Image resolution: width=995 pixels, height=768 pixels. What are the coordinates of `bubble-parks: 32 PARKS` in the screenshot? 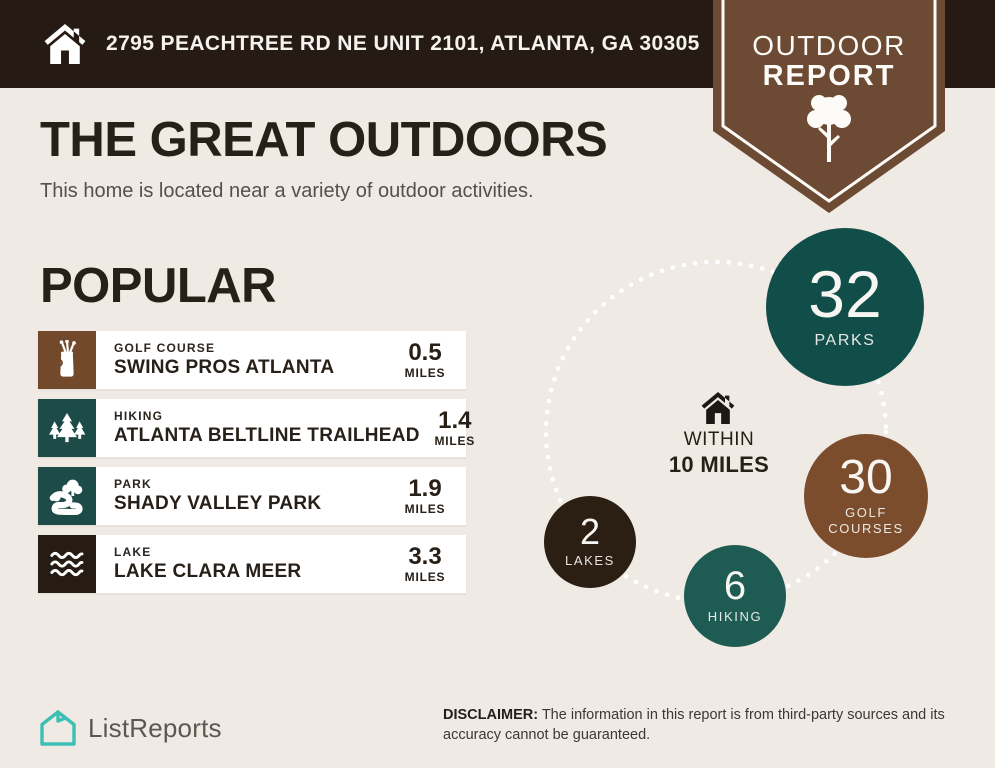 It's located at (845, 307).